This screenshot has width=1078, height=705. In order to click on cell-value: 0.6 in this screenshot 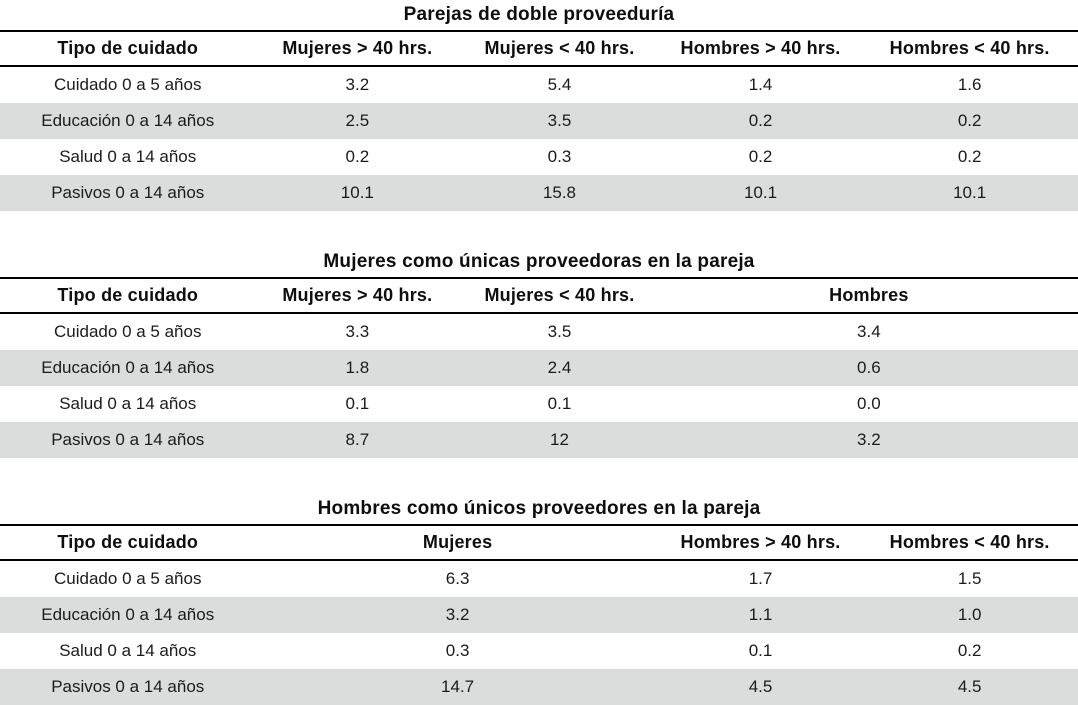, I will do `click(869, 367)`.